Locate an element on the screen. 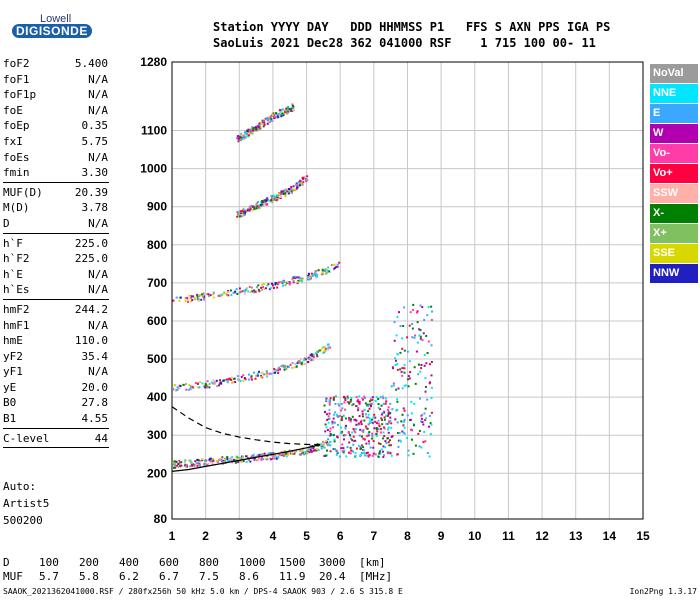  auto-label: Auto: is located at coordinates (20, 486).